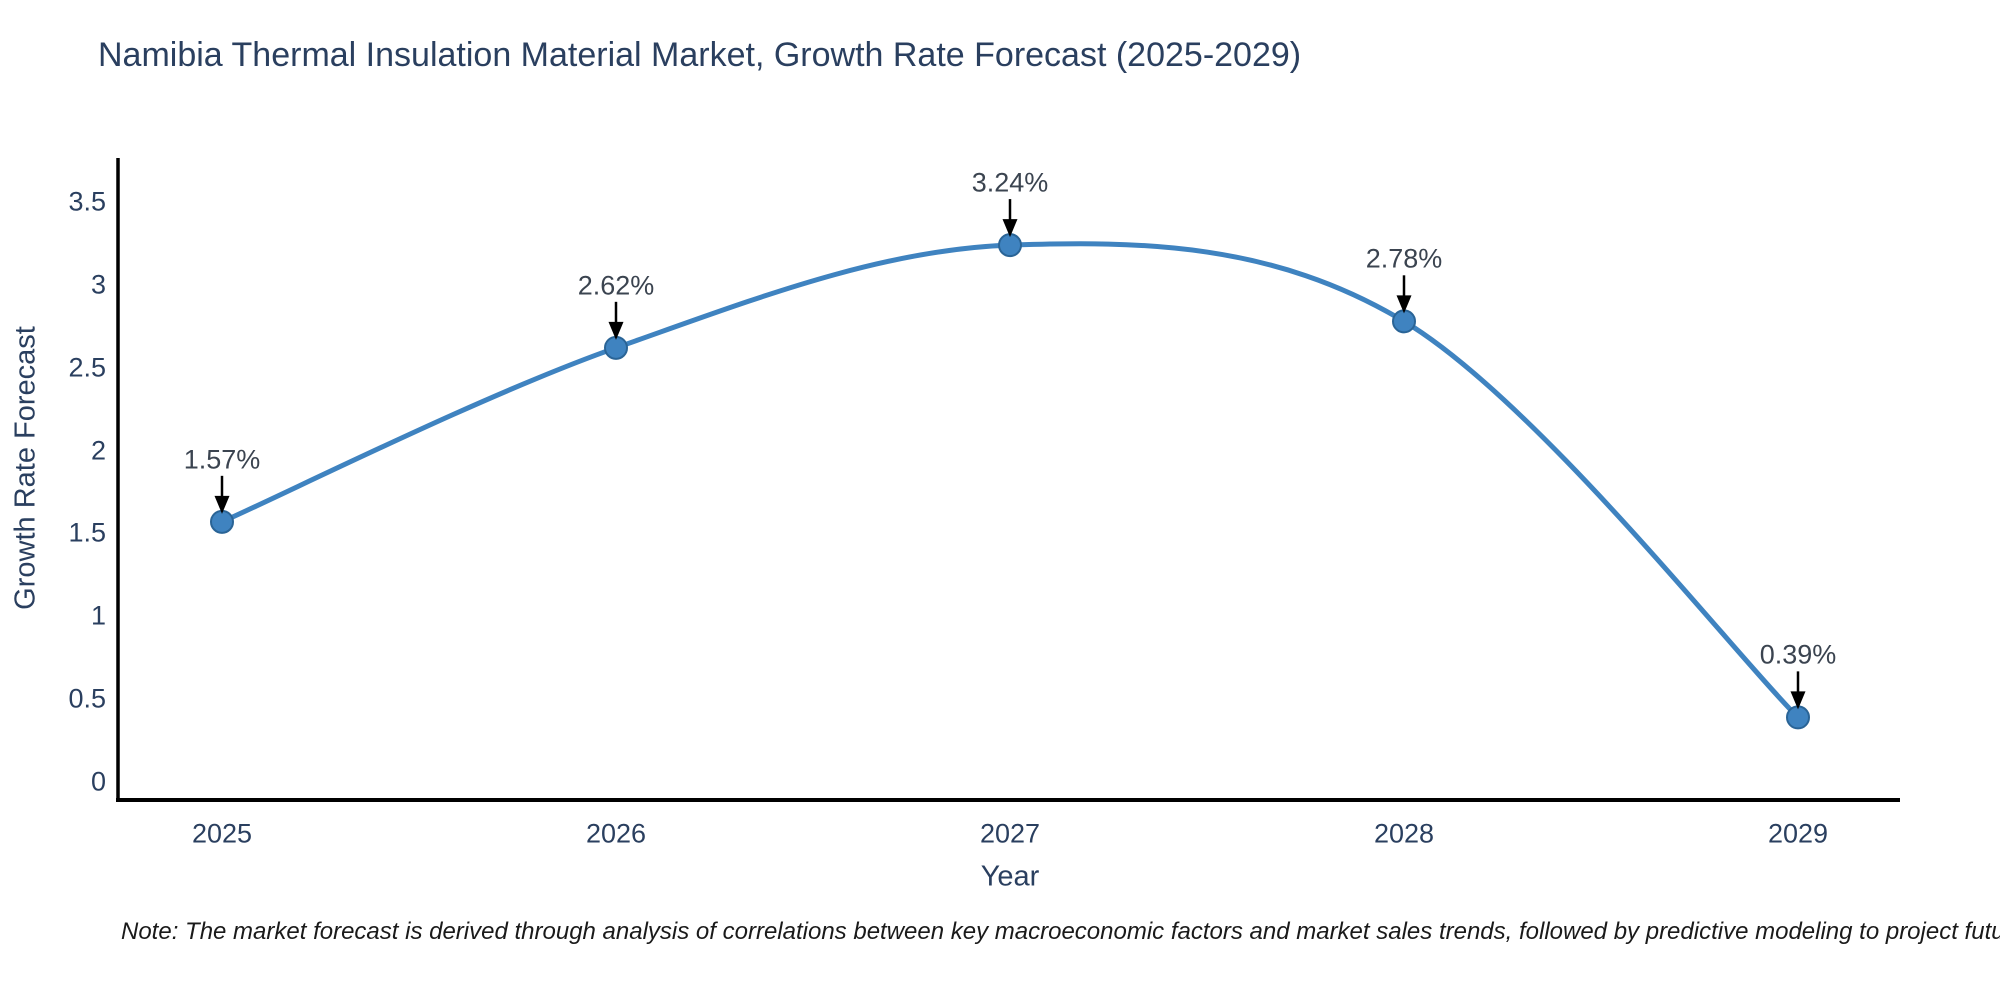  What do you see at coordinates (98, 781) in the screenshot?
I see `y-tick-label: 0` at bounding box center [98, 781].